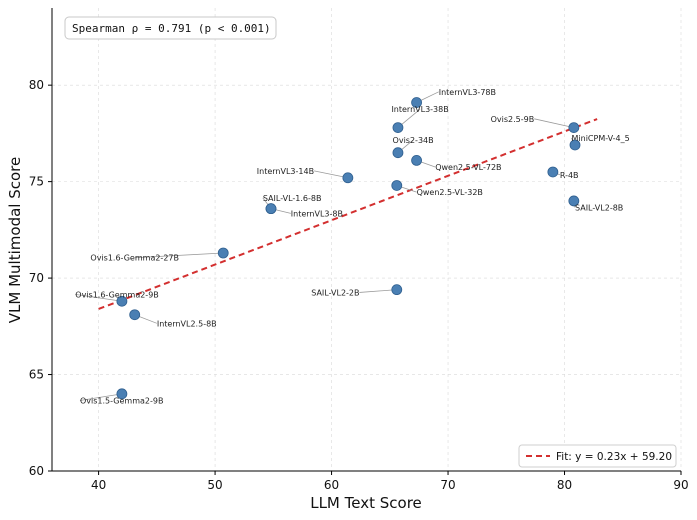  I want to click on point-label: InternVL2.5-8B, so click(187, 323).